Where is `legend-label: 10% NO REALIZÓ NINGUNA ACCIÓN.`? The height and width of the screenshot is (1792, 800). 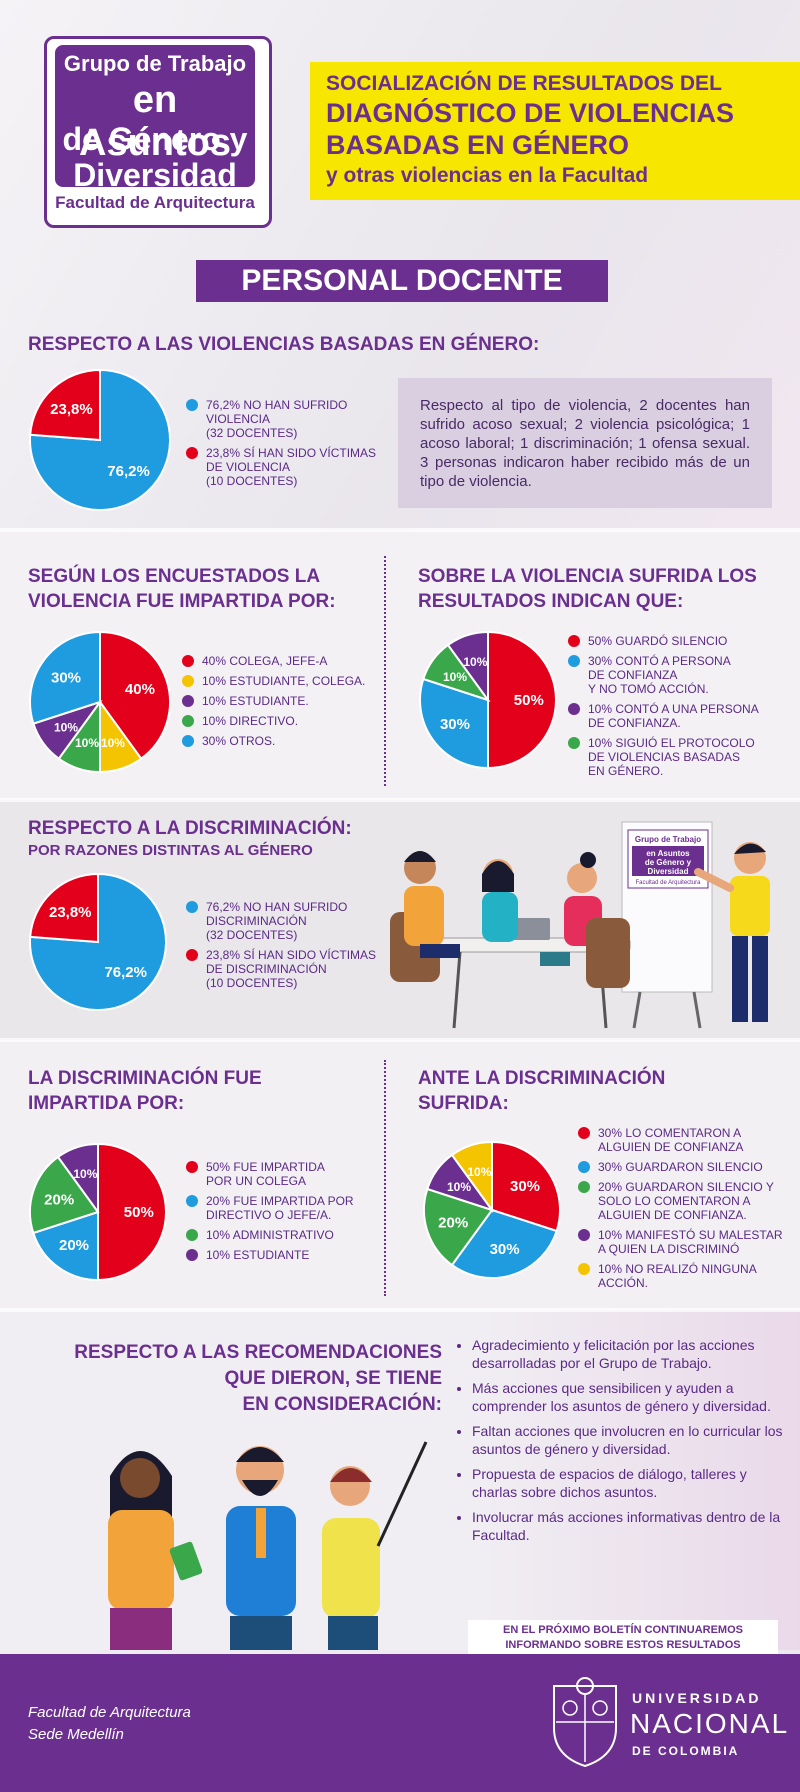
legend-label: 10% NO REALIZÓ NINGUNA ACCIÓN. is located at coordinates (677, 1276).